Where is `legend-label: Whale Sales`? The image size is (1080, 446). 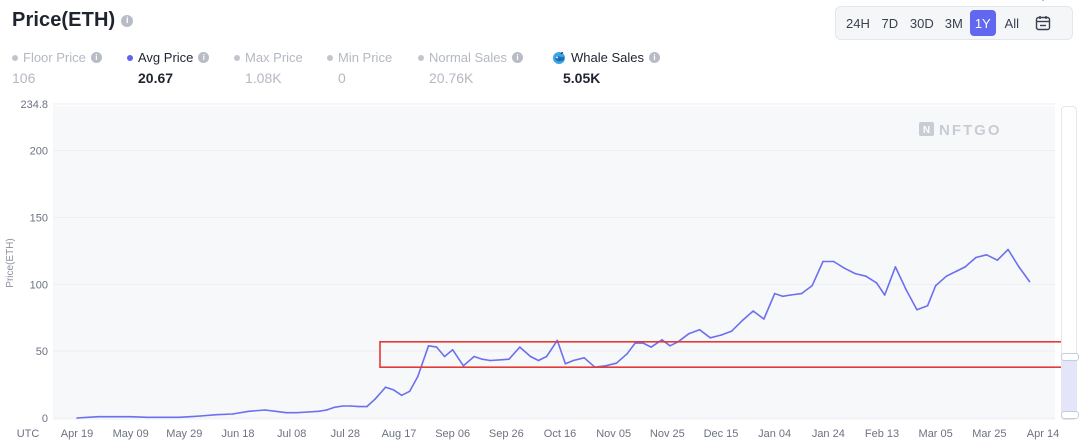 legend-label: Whale Sales is located at coordinates (607, 57).